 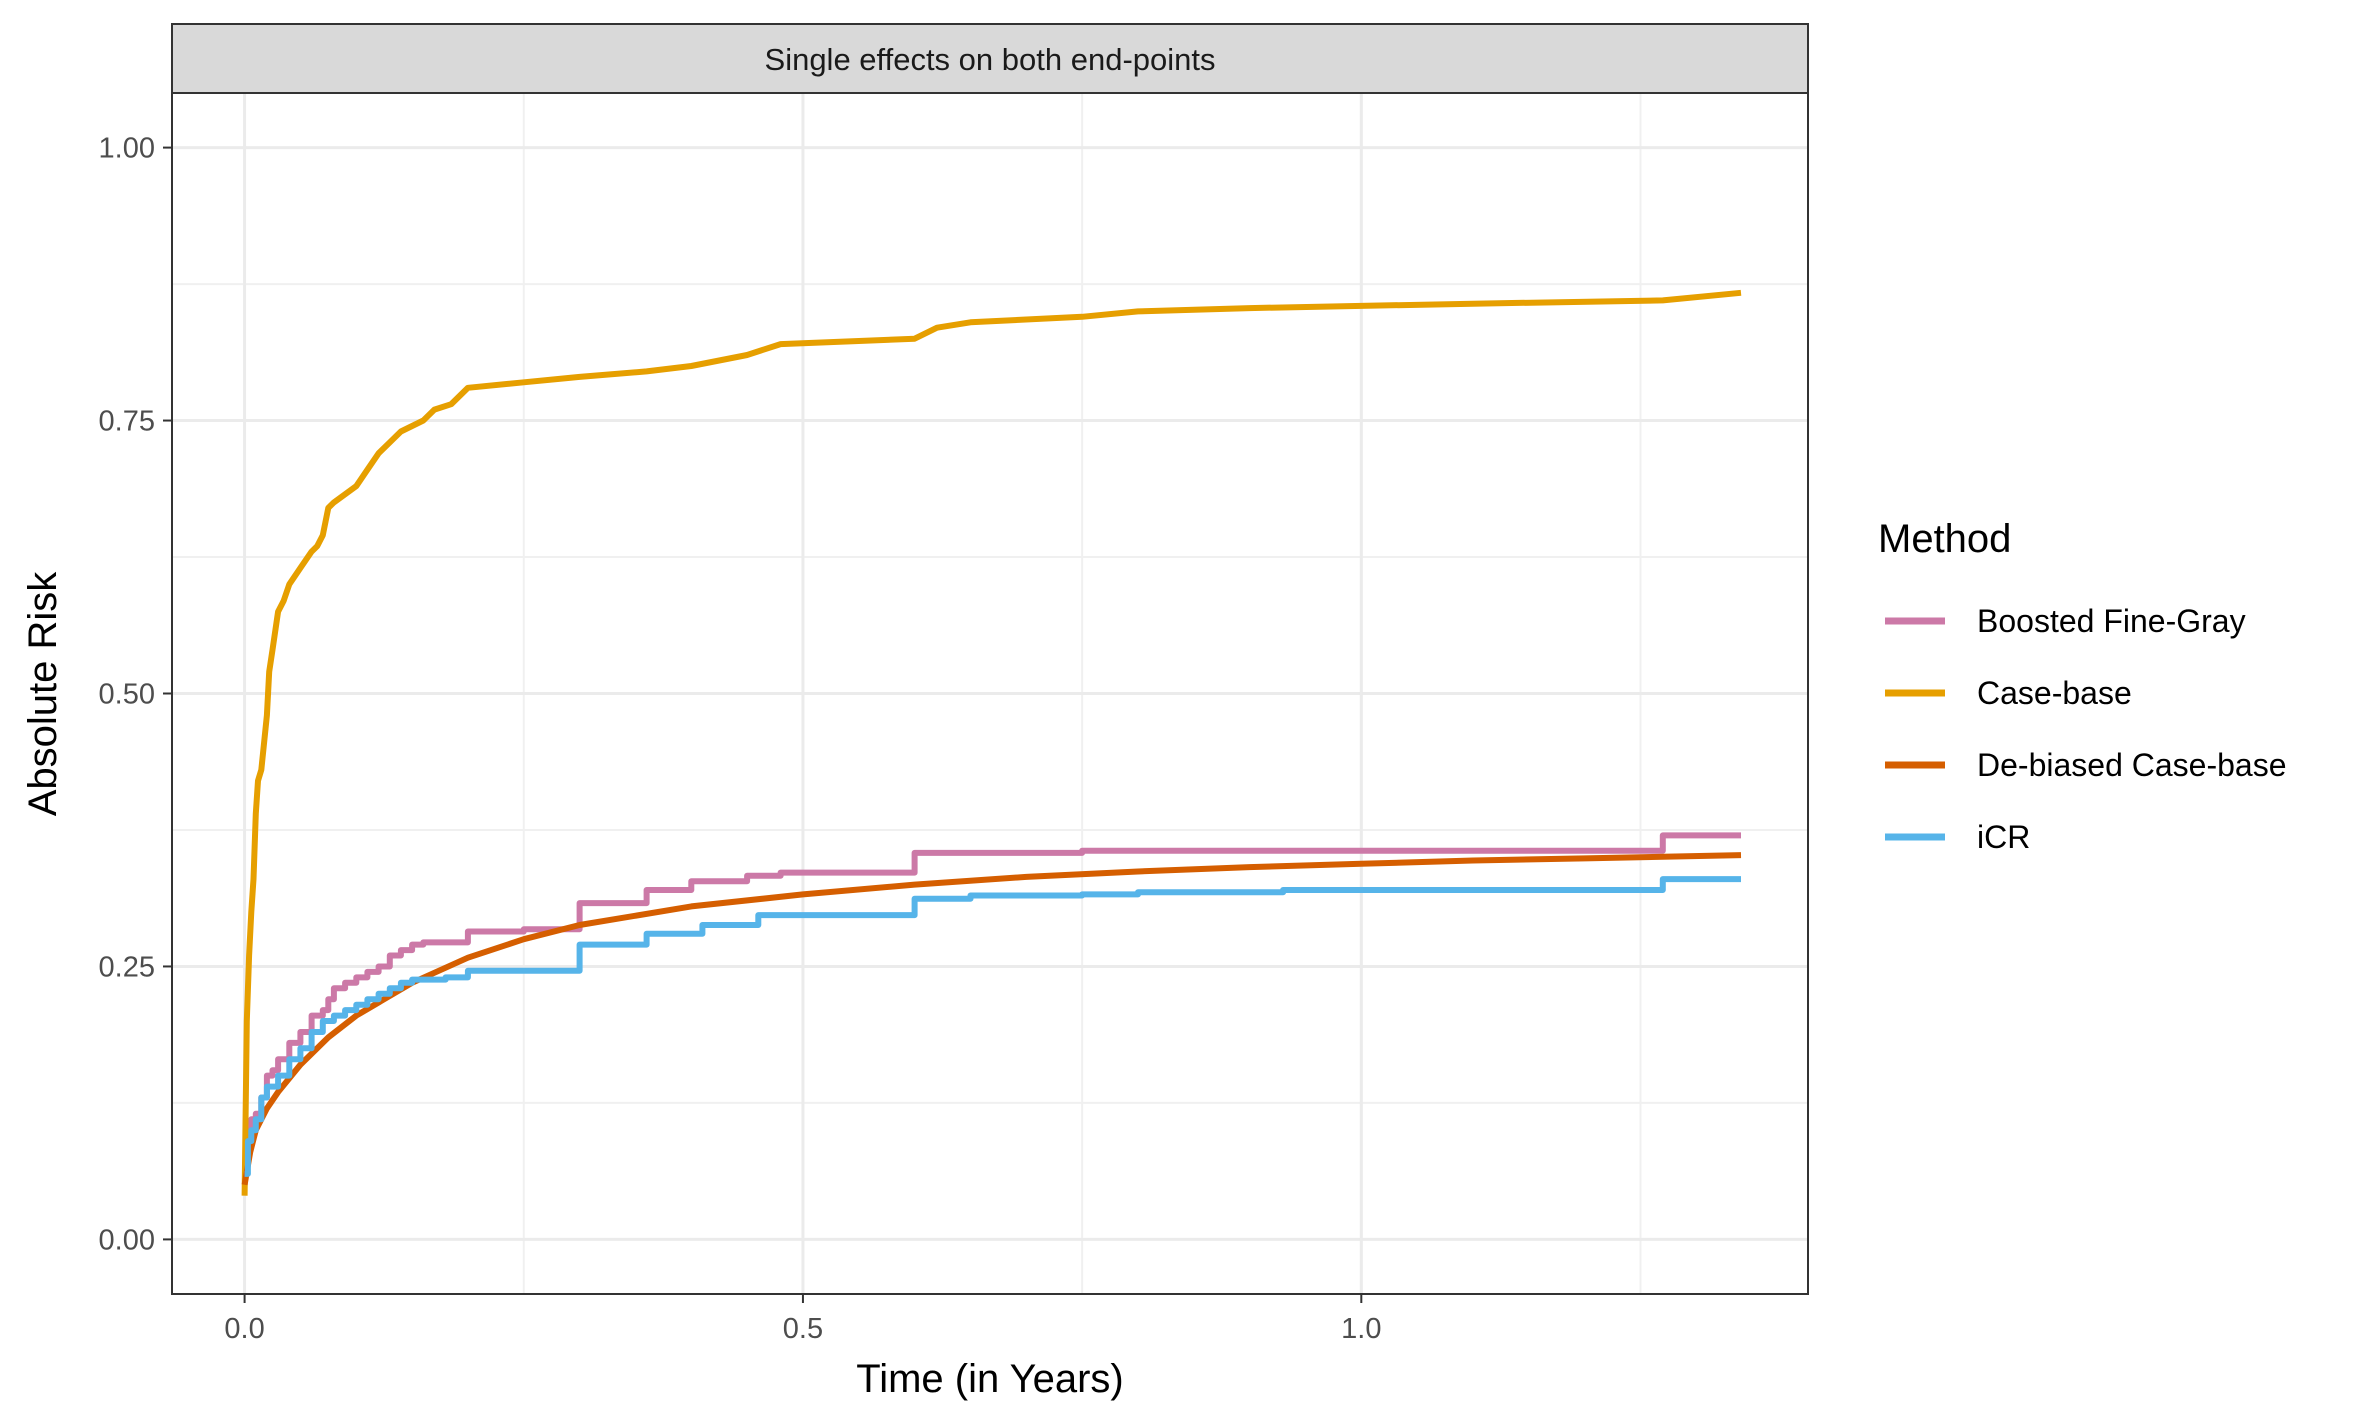 What do you see at coordinates (127, 149) in the screenshot?
I see `y-tick-label: 1.00` at bounding box center [127, 149].